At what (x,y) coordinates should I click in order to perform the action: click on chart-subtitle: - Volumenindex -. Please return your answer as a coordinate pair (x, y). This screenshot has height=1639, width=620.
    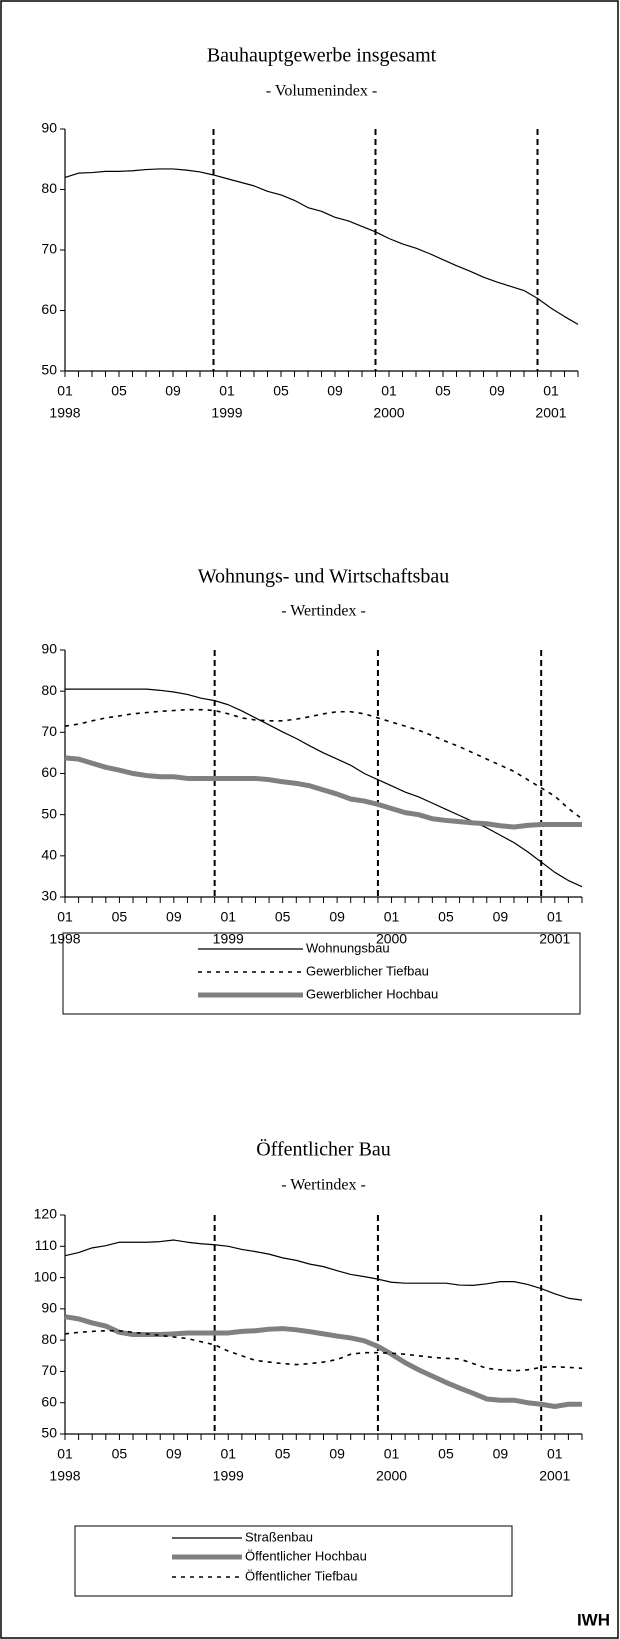
    Looking at the image, I should click on (321, 91).